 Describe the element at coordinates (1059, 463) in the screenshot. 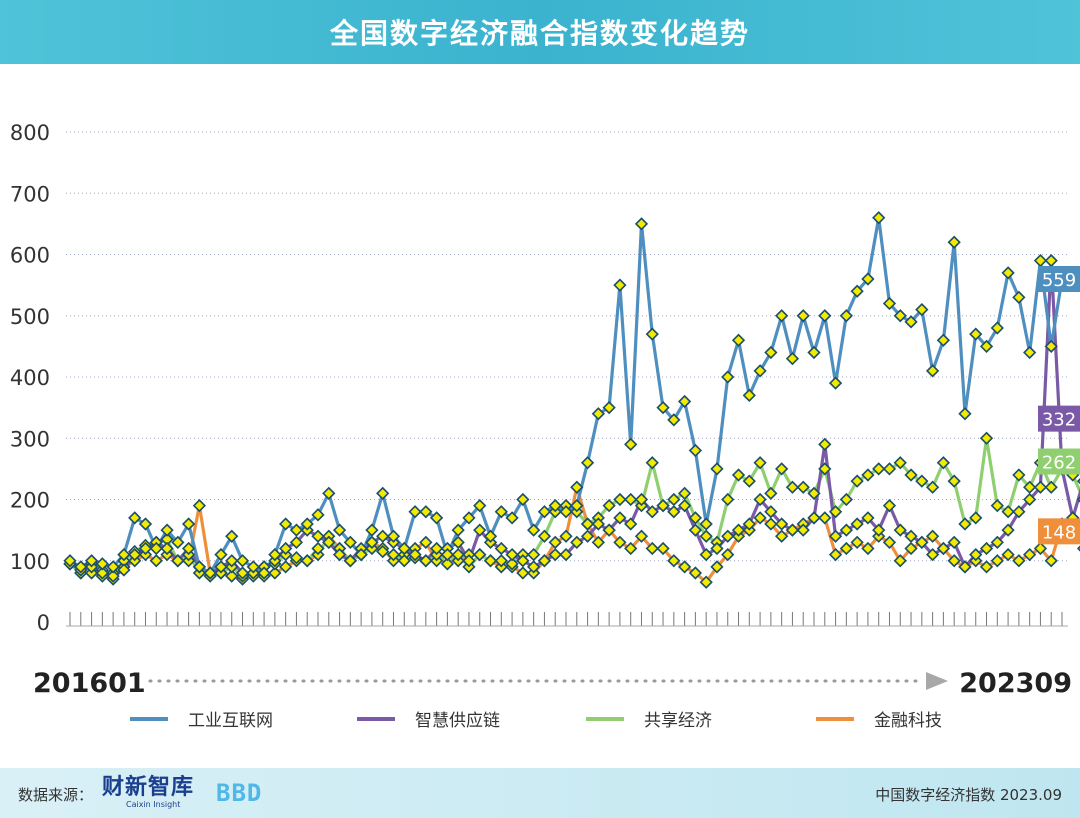

I see `end-value-label: 262` at that location.